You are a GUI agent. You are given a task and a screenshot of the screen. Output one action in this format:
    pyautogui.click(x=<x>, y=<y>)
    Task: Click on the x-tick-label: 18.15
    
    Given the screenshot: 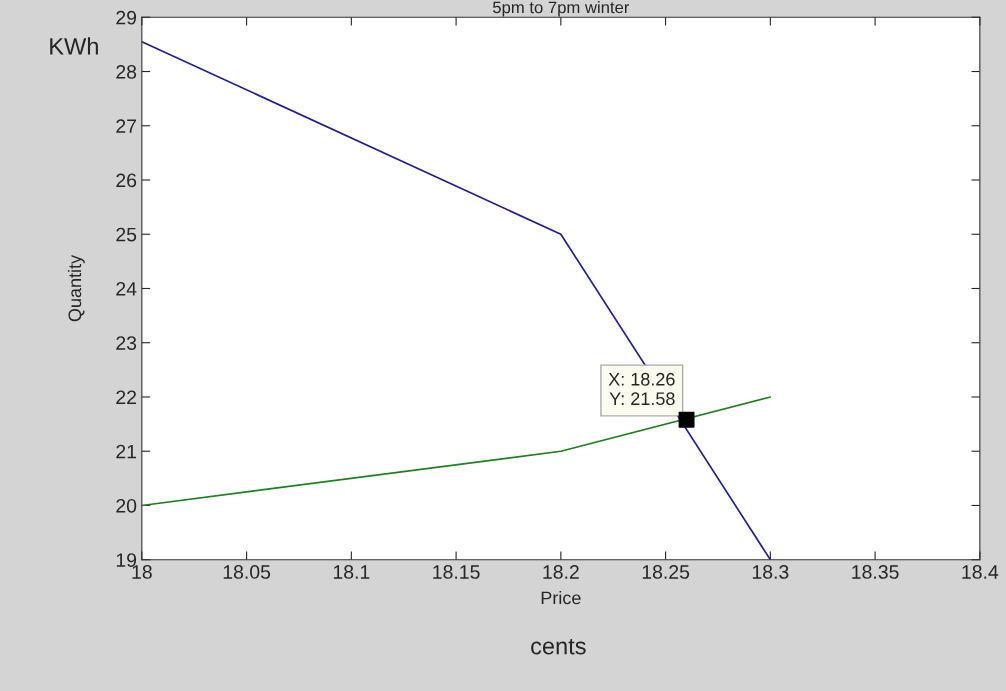 What is the action you would take?
    pyautogui.click(x=456, y=572)
    